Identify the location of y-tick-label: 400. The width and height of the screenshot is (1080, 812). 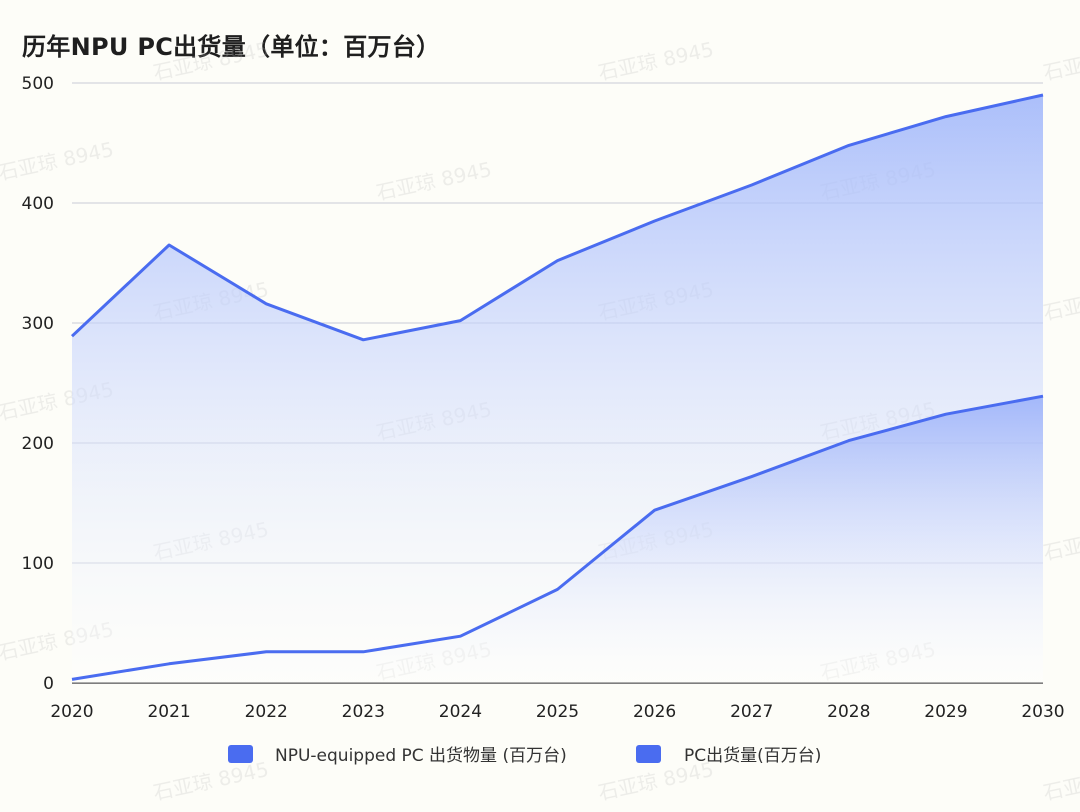
(38, 204).